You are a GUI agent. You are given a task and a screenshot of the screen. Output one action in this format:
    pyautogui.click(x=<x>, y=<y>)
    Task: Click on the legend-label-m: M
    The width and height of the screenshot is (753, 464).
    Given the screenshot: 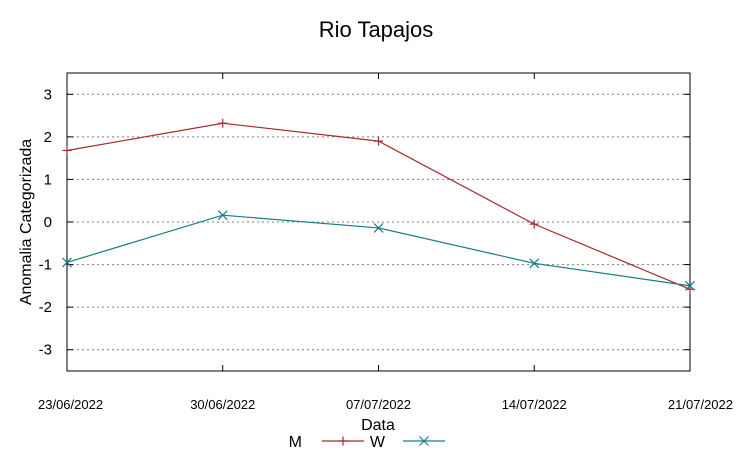 What is the action you would take?
    pyautogui.click(x=295, y=442)
    